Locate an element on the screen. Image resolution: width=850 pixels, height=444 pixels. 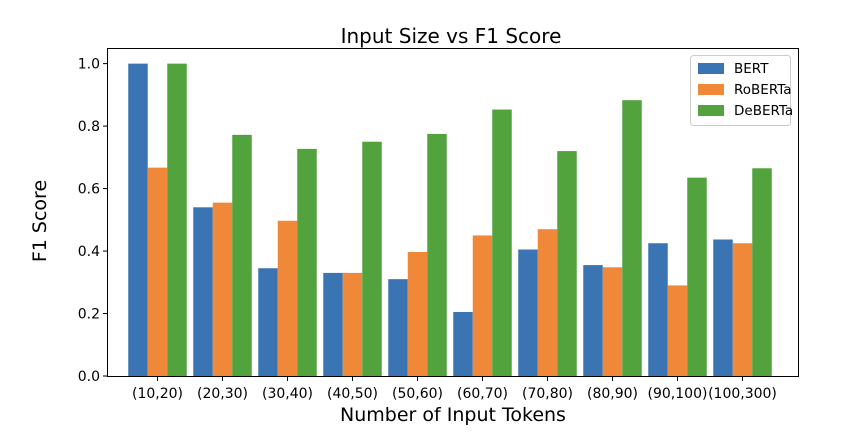
legend-label-bert: BERT is located at coordinates (751, 69).